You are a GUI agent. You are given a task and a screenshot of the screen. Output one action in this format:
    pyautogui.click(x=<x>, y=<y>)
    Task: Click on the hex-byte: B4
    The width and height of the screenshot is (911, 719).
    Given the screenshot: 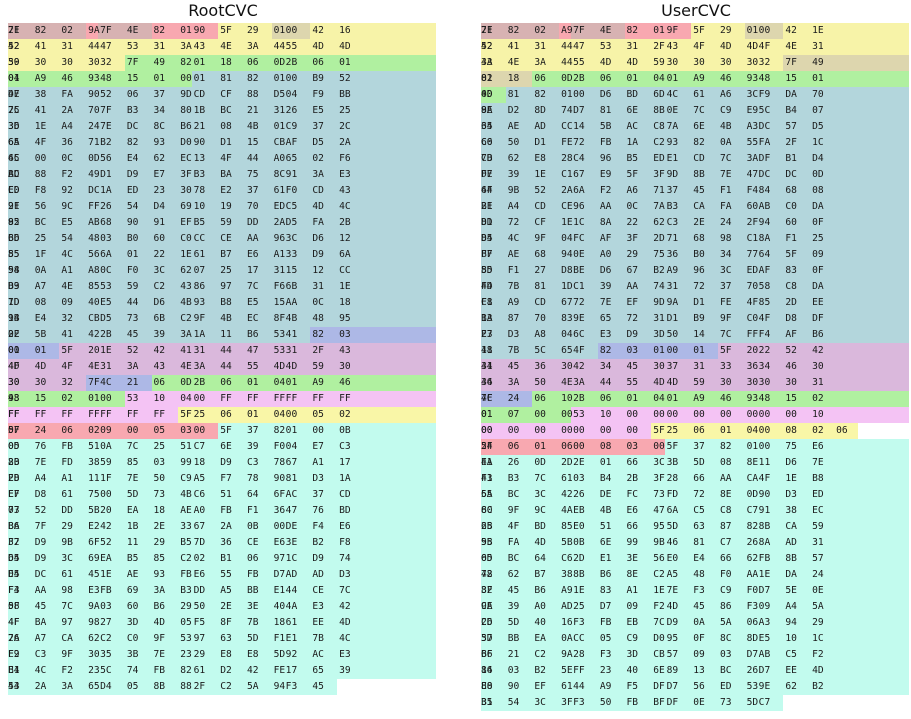 What is the action you would take?
    pyautogui.click(x=605, y=478)
    